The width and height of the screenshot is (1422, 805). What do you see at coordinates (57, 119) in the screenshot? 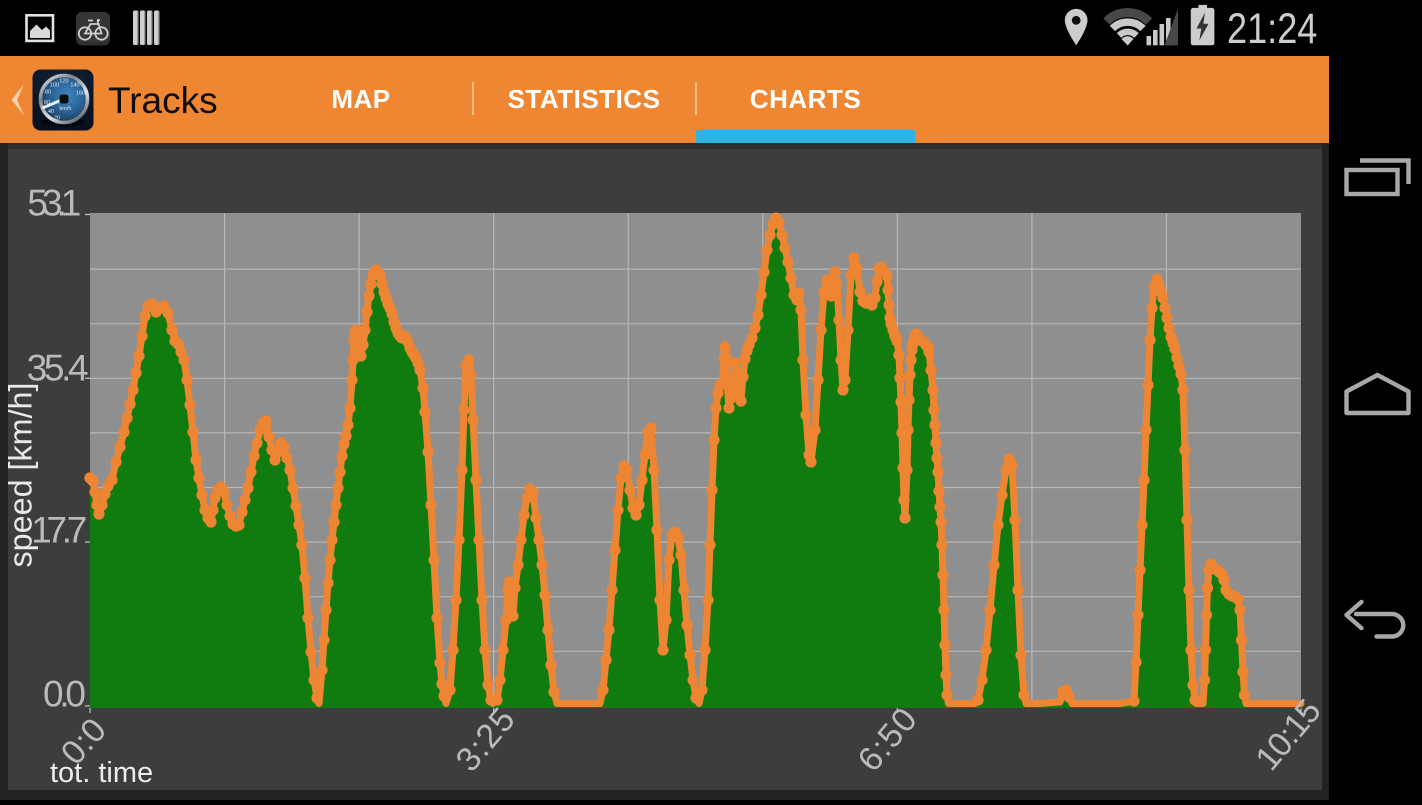
I see `svg-text: 20` at bounding box center [57, 119].